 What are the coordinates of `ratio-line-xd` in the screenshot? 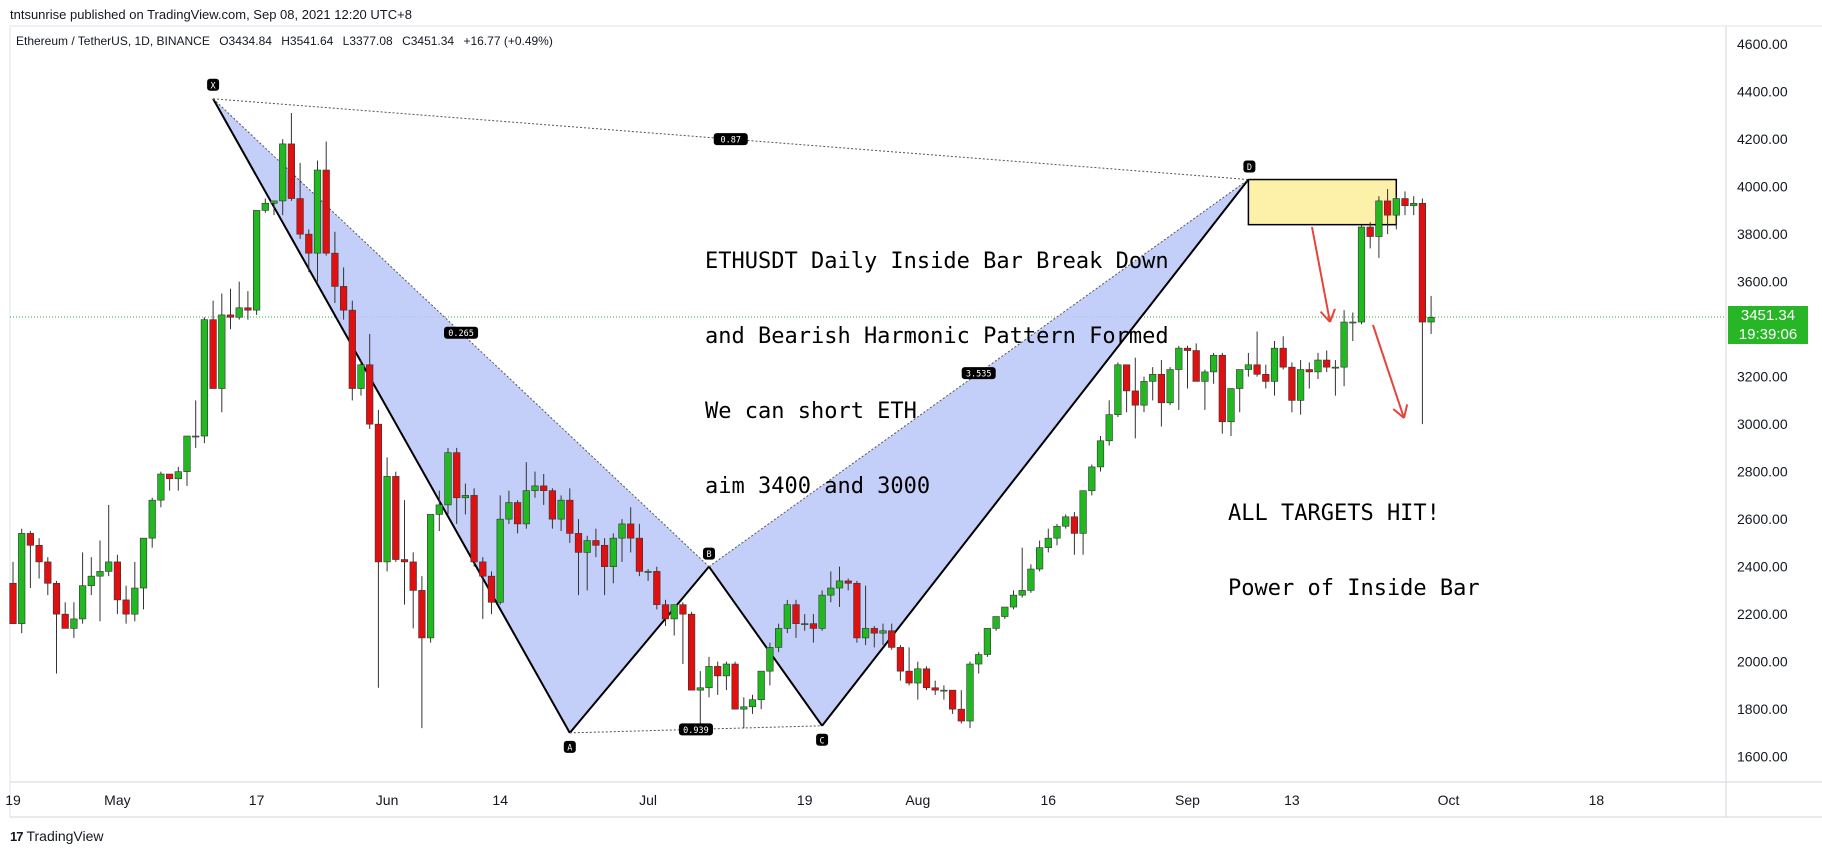 It's located at (731, 139).